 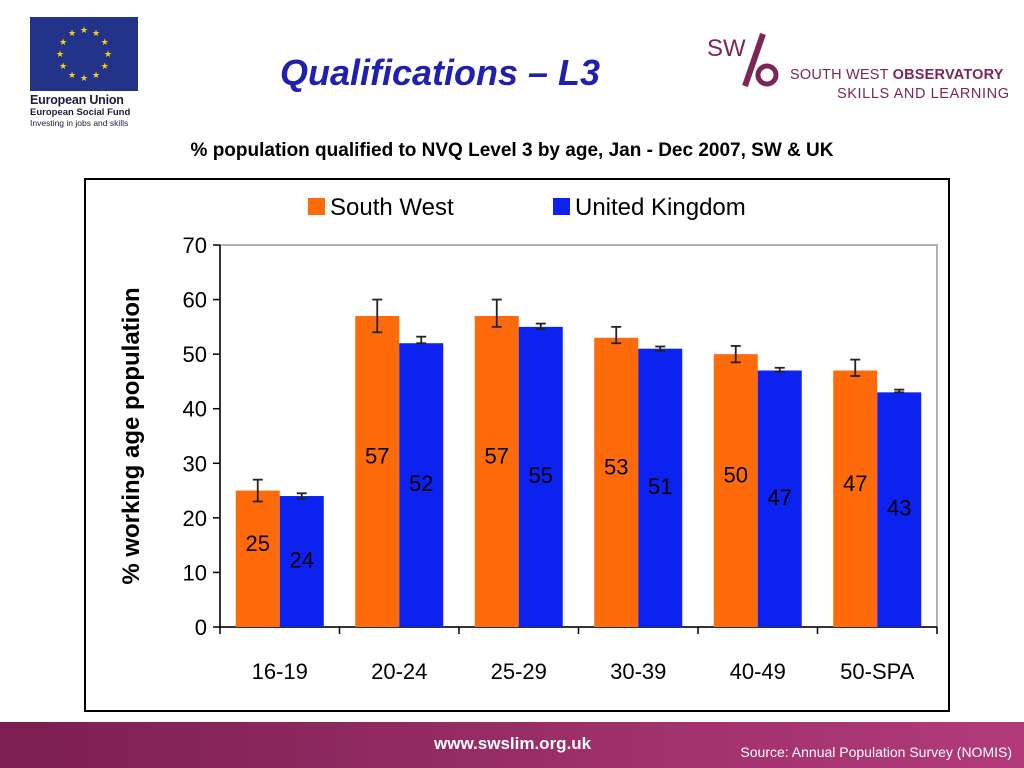 I want to click on data-label: 43, so click(x=899, y=508).